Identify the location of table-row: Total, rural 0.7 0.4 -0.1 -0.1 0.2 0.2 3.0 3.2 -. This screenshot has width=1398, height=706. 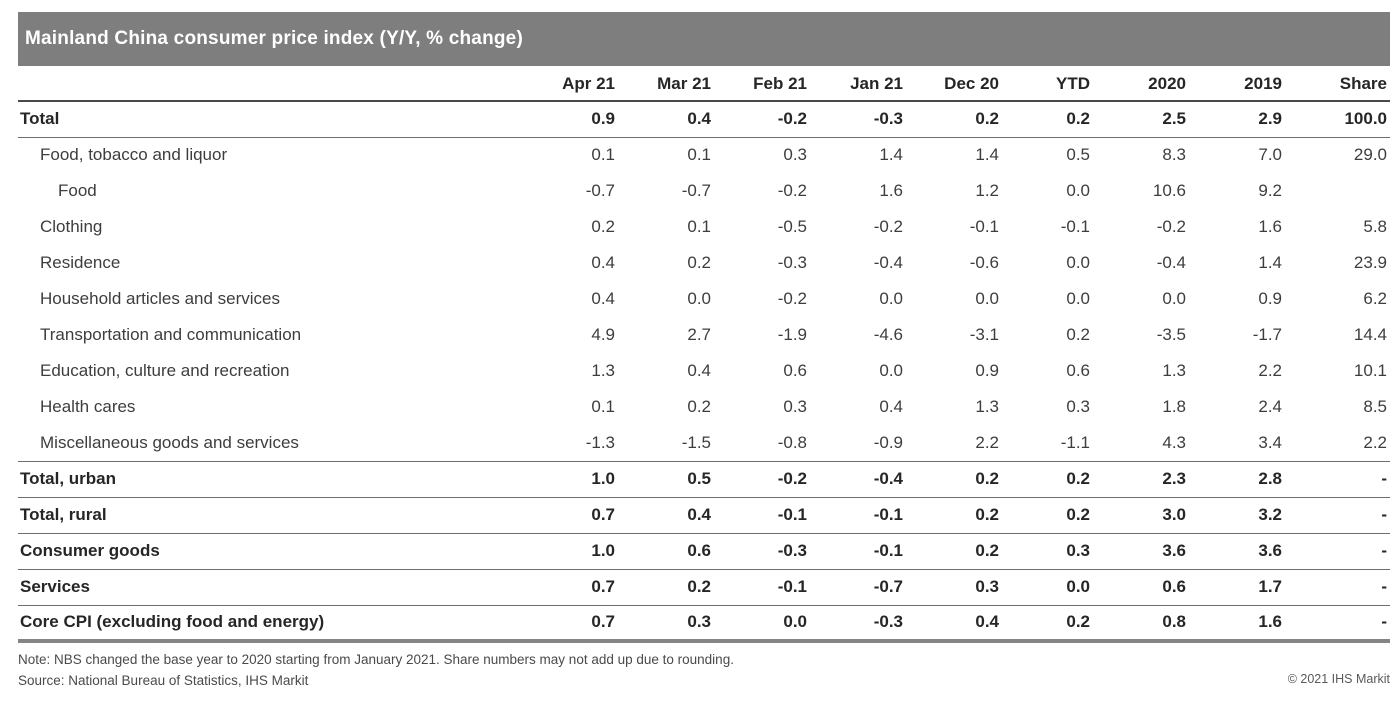
(704, 515).